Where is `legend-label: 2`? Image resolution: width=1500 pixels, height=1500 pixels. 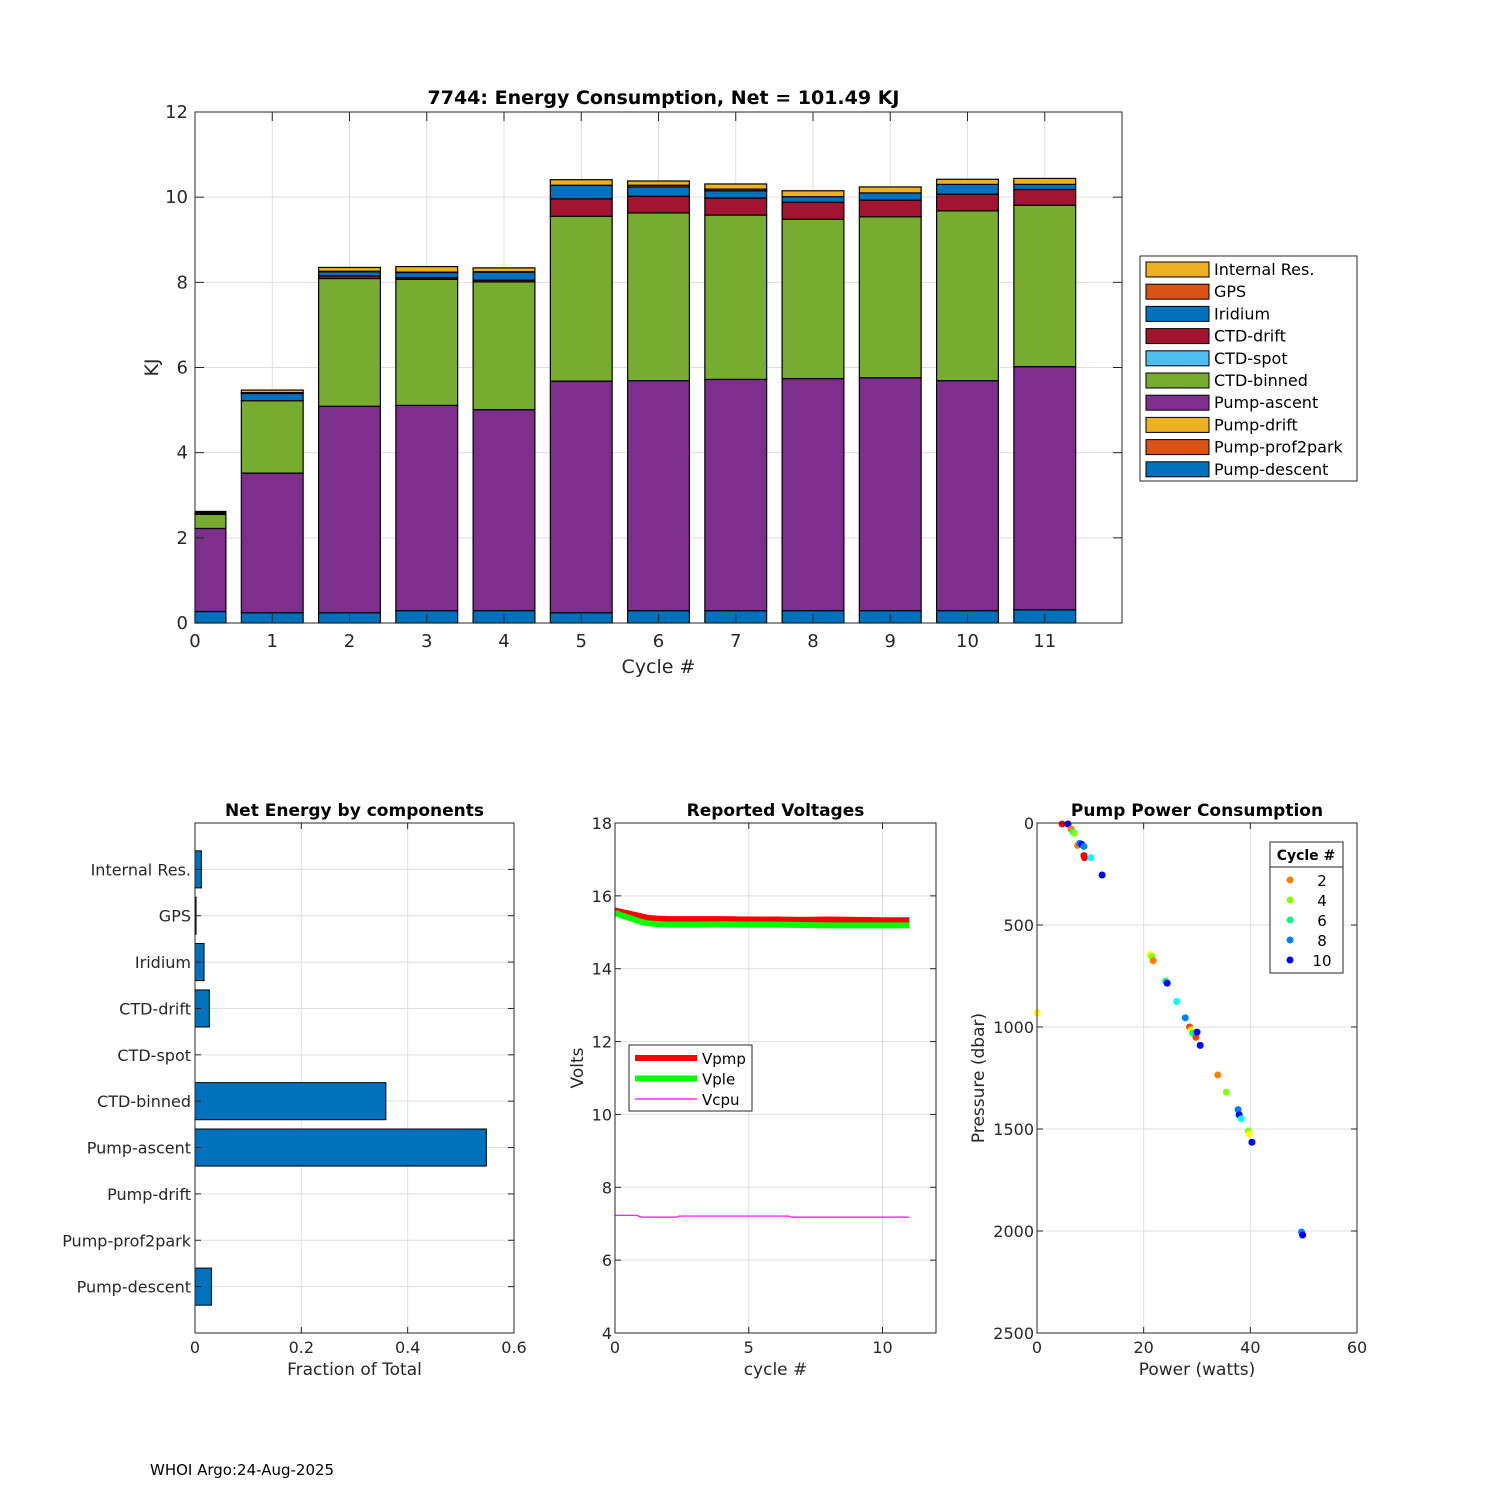
legend-label: 2 is located at coordinates (1322, 881).